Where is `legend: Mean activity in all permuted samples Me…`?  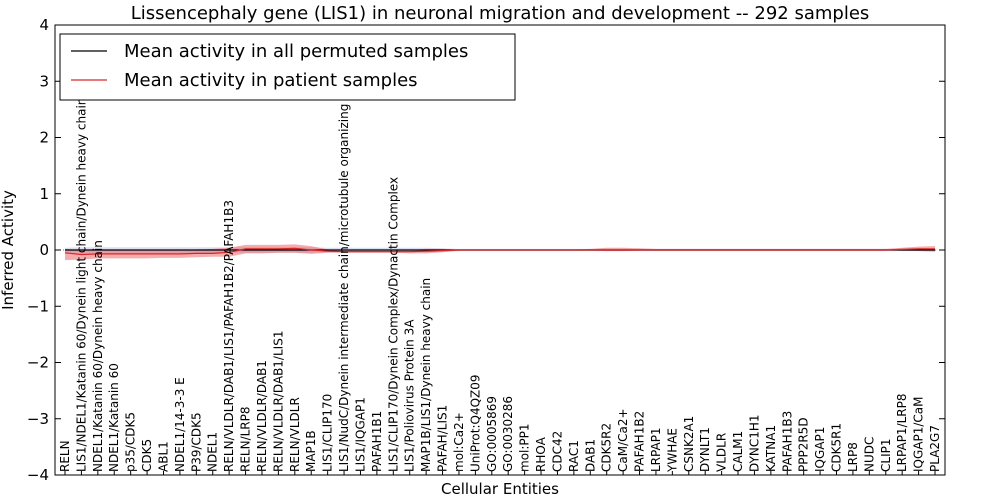 legend: Mean activity in all permuted samples Me… is located at coordinates (287, 67).